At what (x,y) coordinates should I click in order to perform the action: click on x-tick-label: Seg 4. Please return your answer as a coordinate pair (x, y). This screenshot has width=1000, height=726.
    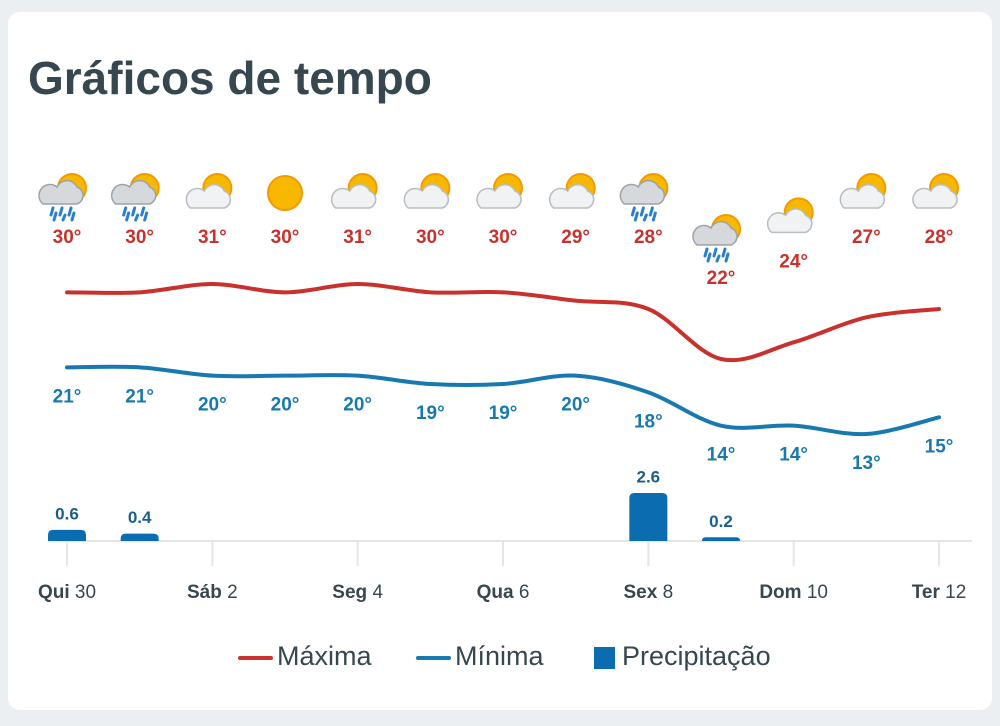
    Looking at the image, I should click on (357, 592).